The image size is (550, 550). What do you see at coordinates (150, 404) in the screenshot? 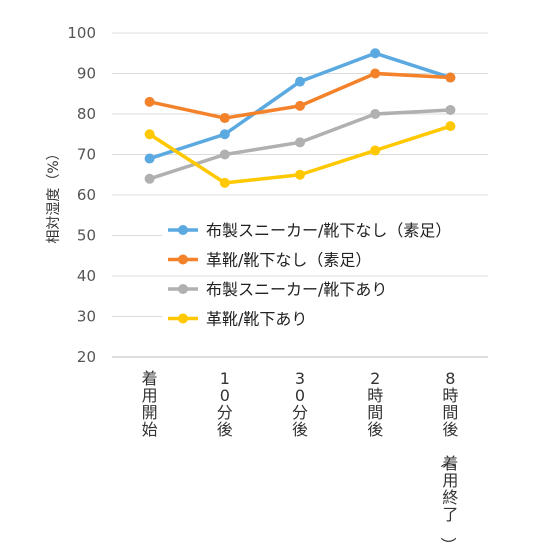
I see `x-category-label: 着用開始` at bounding box center [150, 404].